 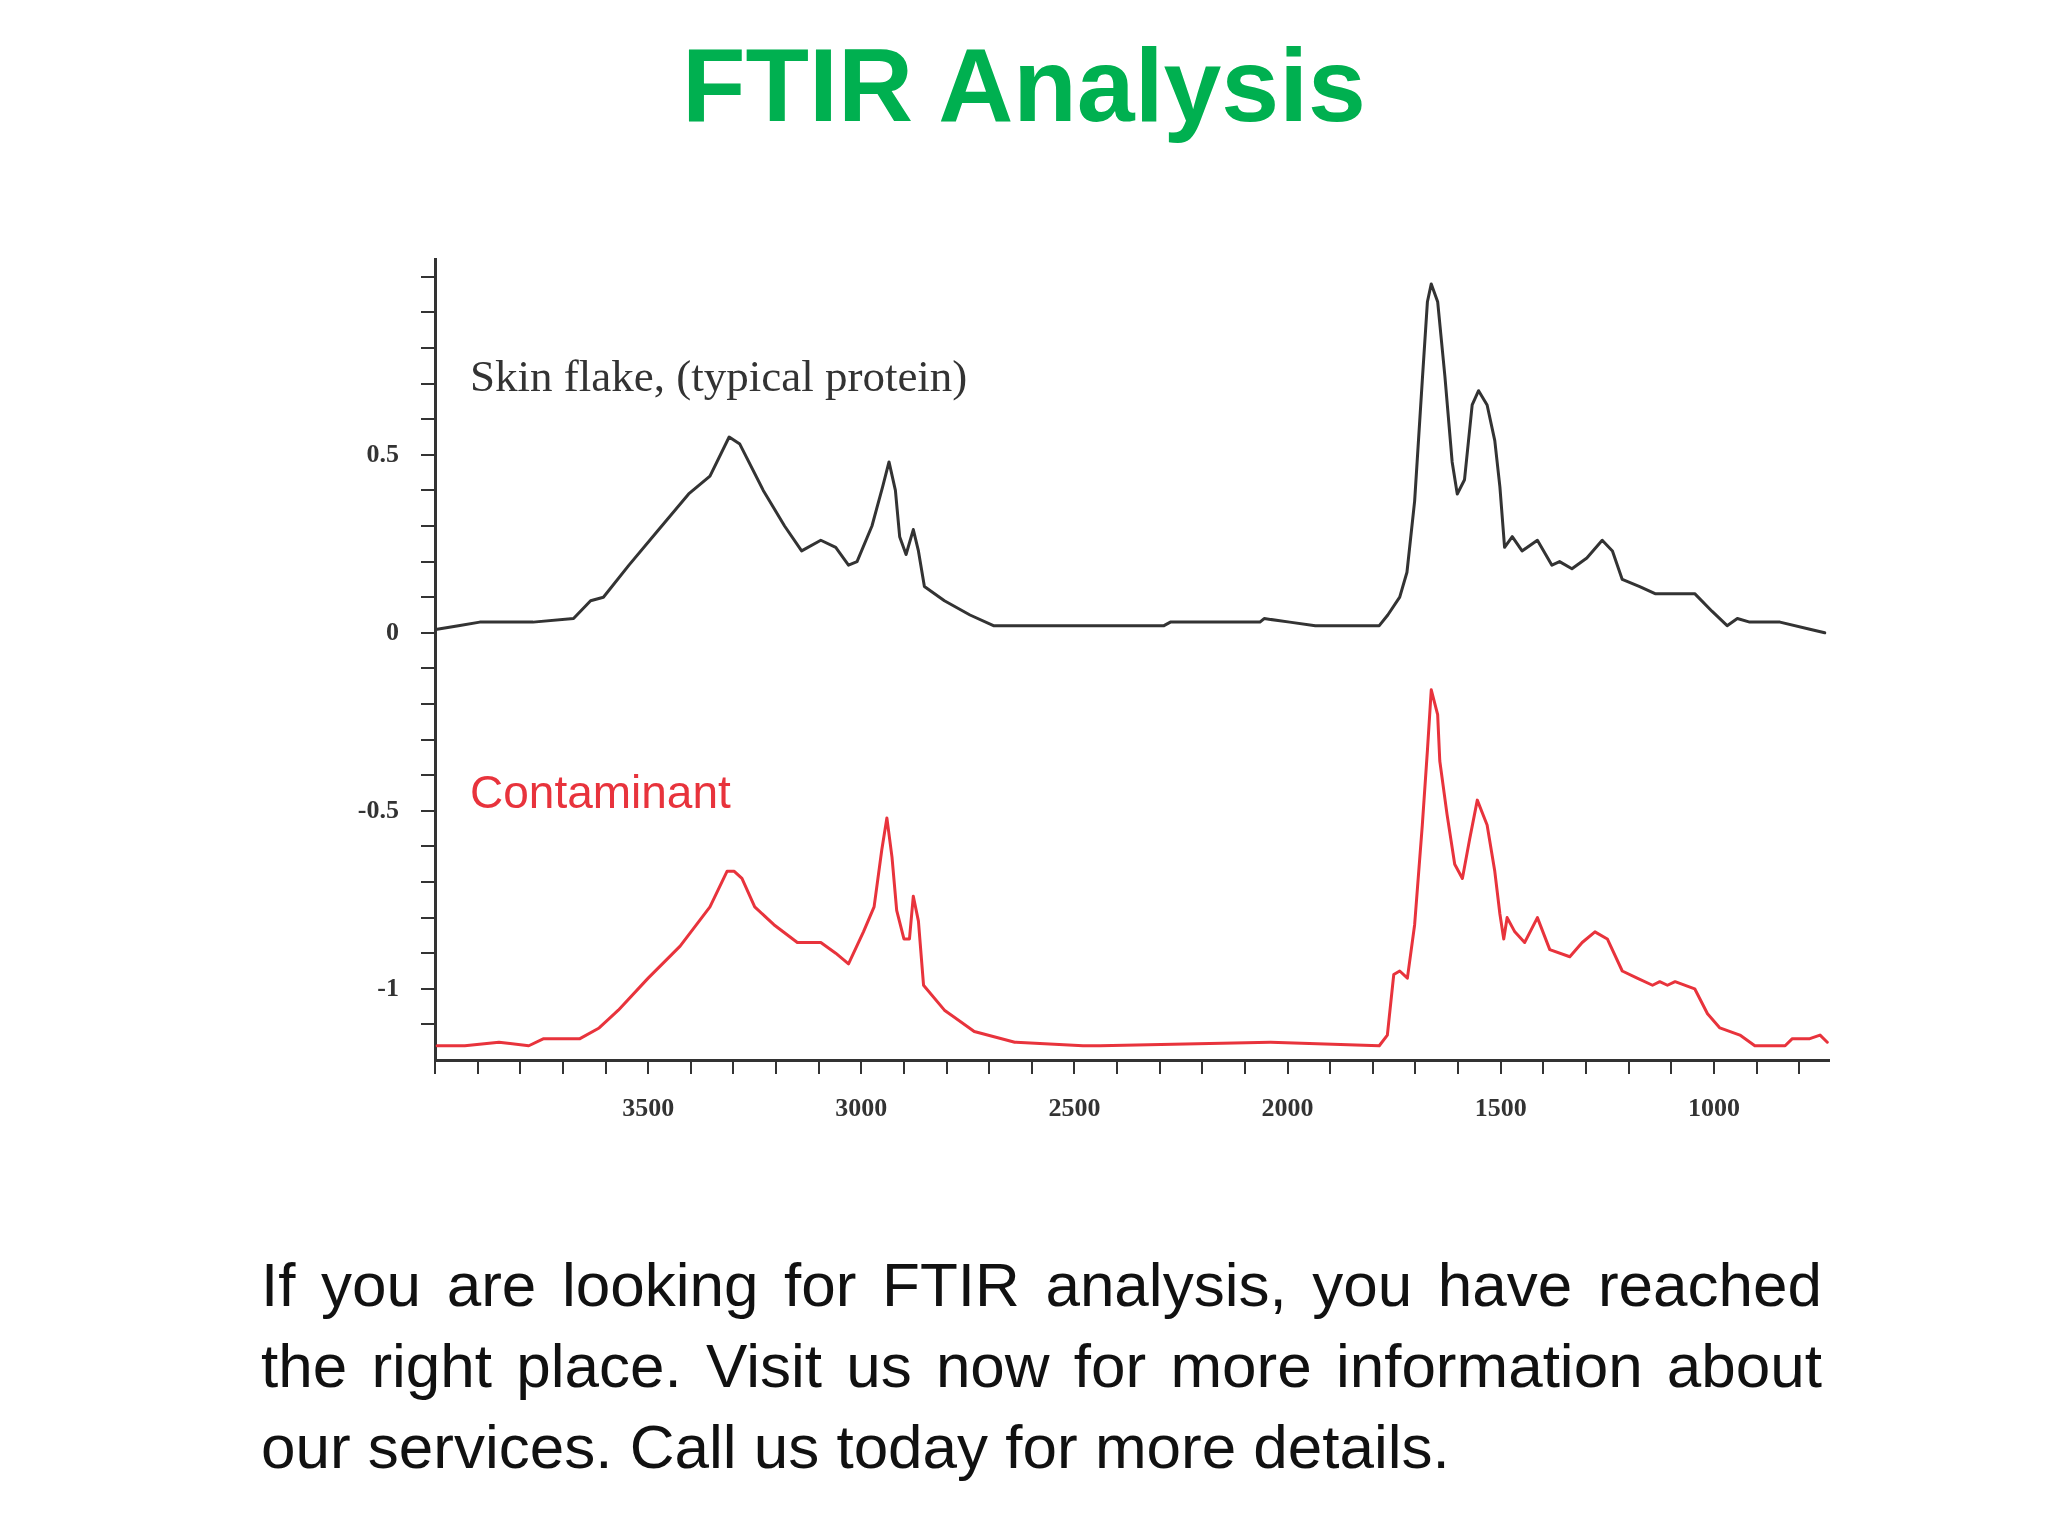 What do you see at coordinates (382, 453) in the screenshot?
I see `y-tick-label: 0.5` at bounding box center [382, 453].